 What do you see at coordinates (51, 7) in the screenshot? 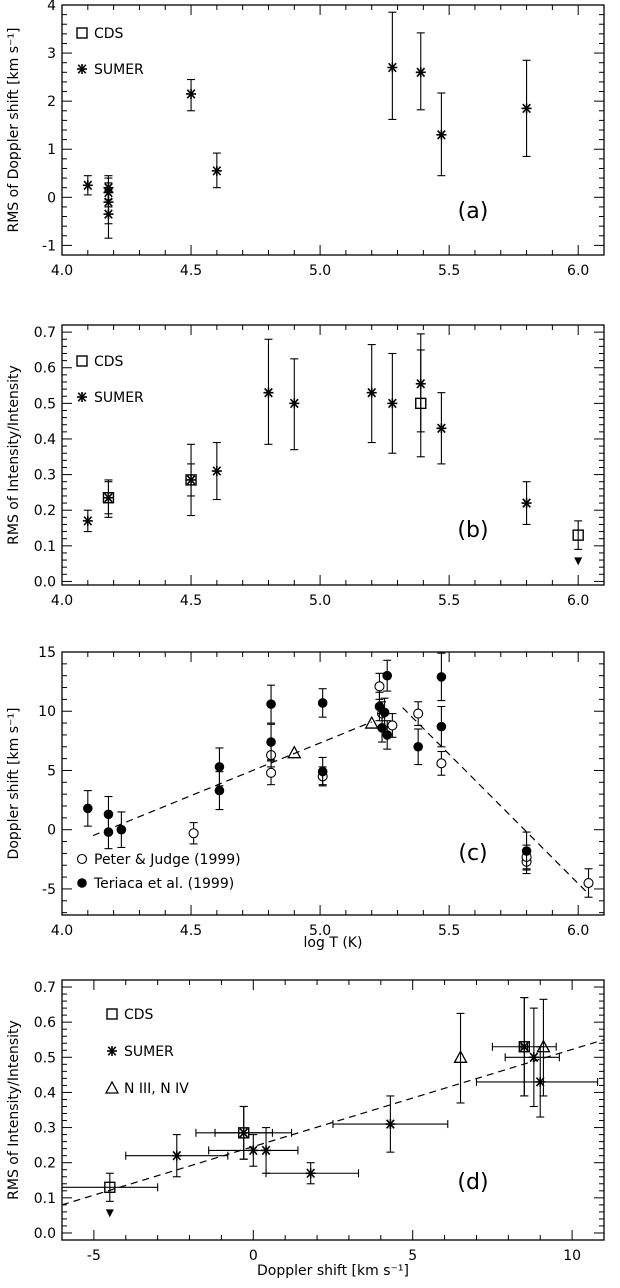
I see `y-tick-label: 4` at bounding box center [51, 7].